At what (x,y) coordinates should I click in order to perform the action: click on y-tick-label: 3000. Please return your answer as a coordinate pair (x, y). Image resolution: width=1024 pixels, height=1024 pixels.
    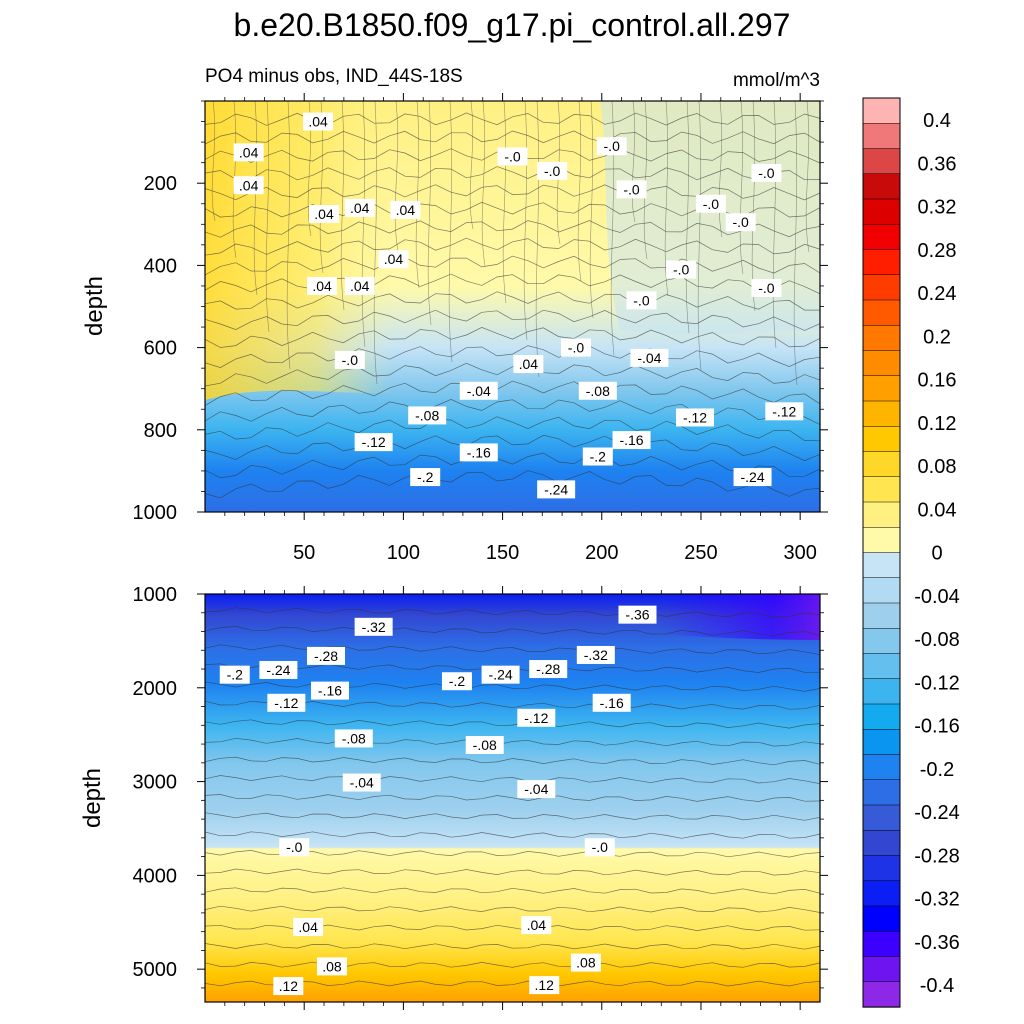
    Looking at the image, I should click on (155, 783).